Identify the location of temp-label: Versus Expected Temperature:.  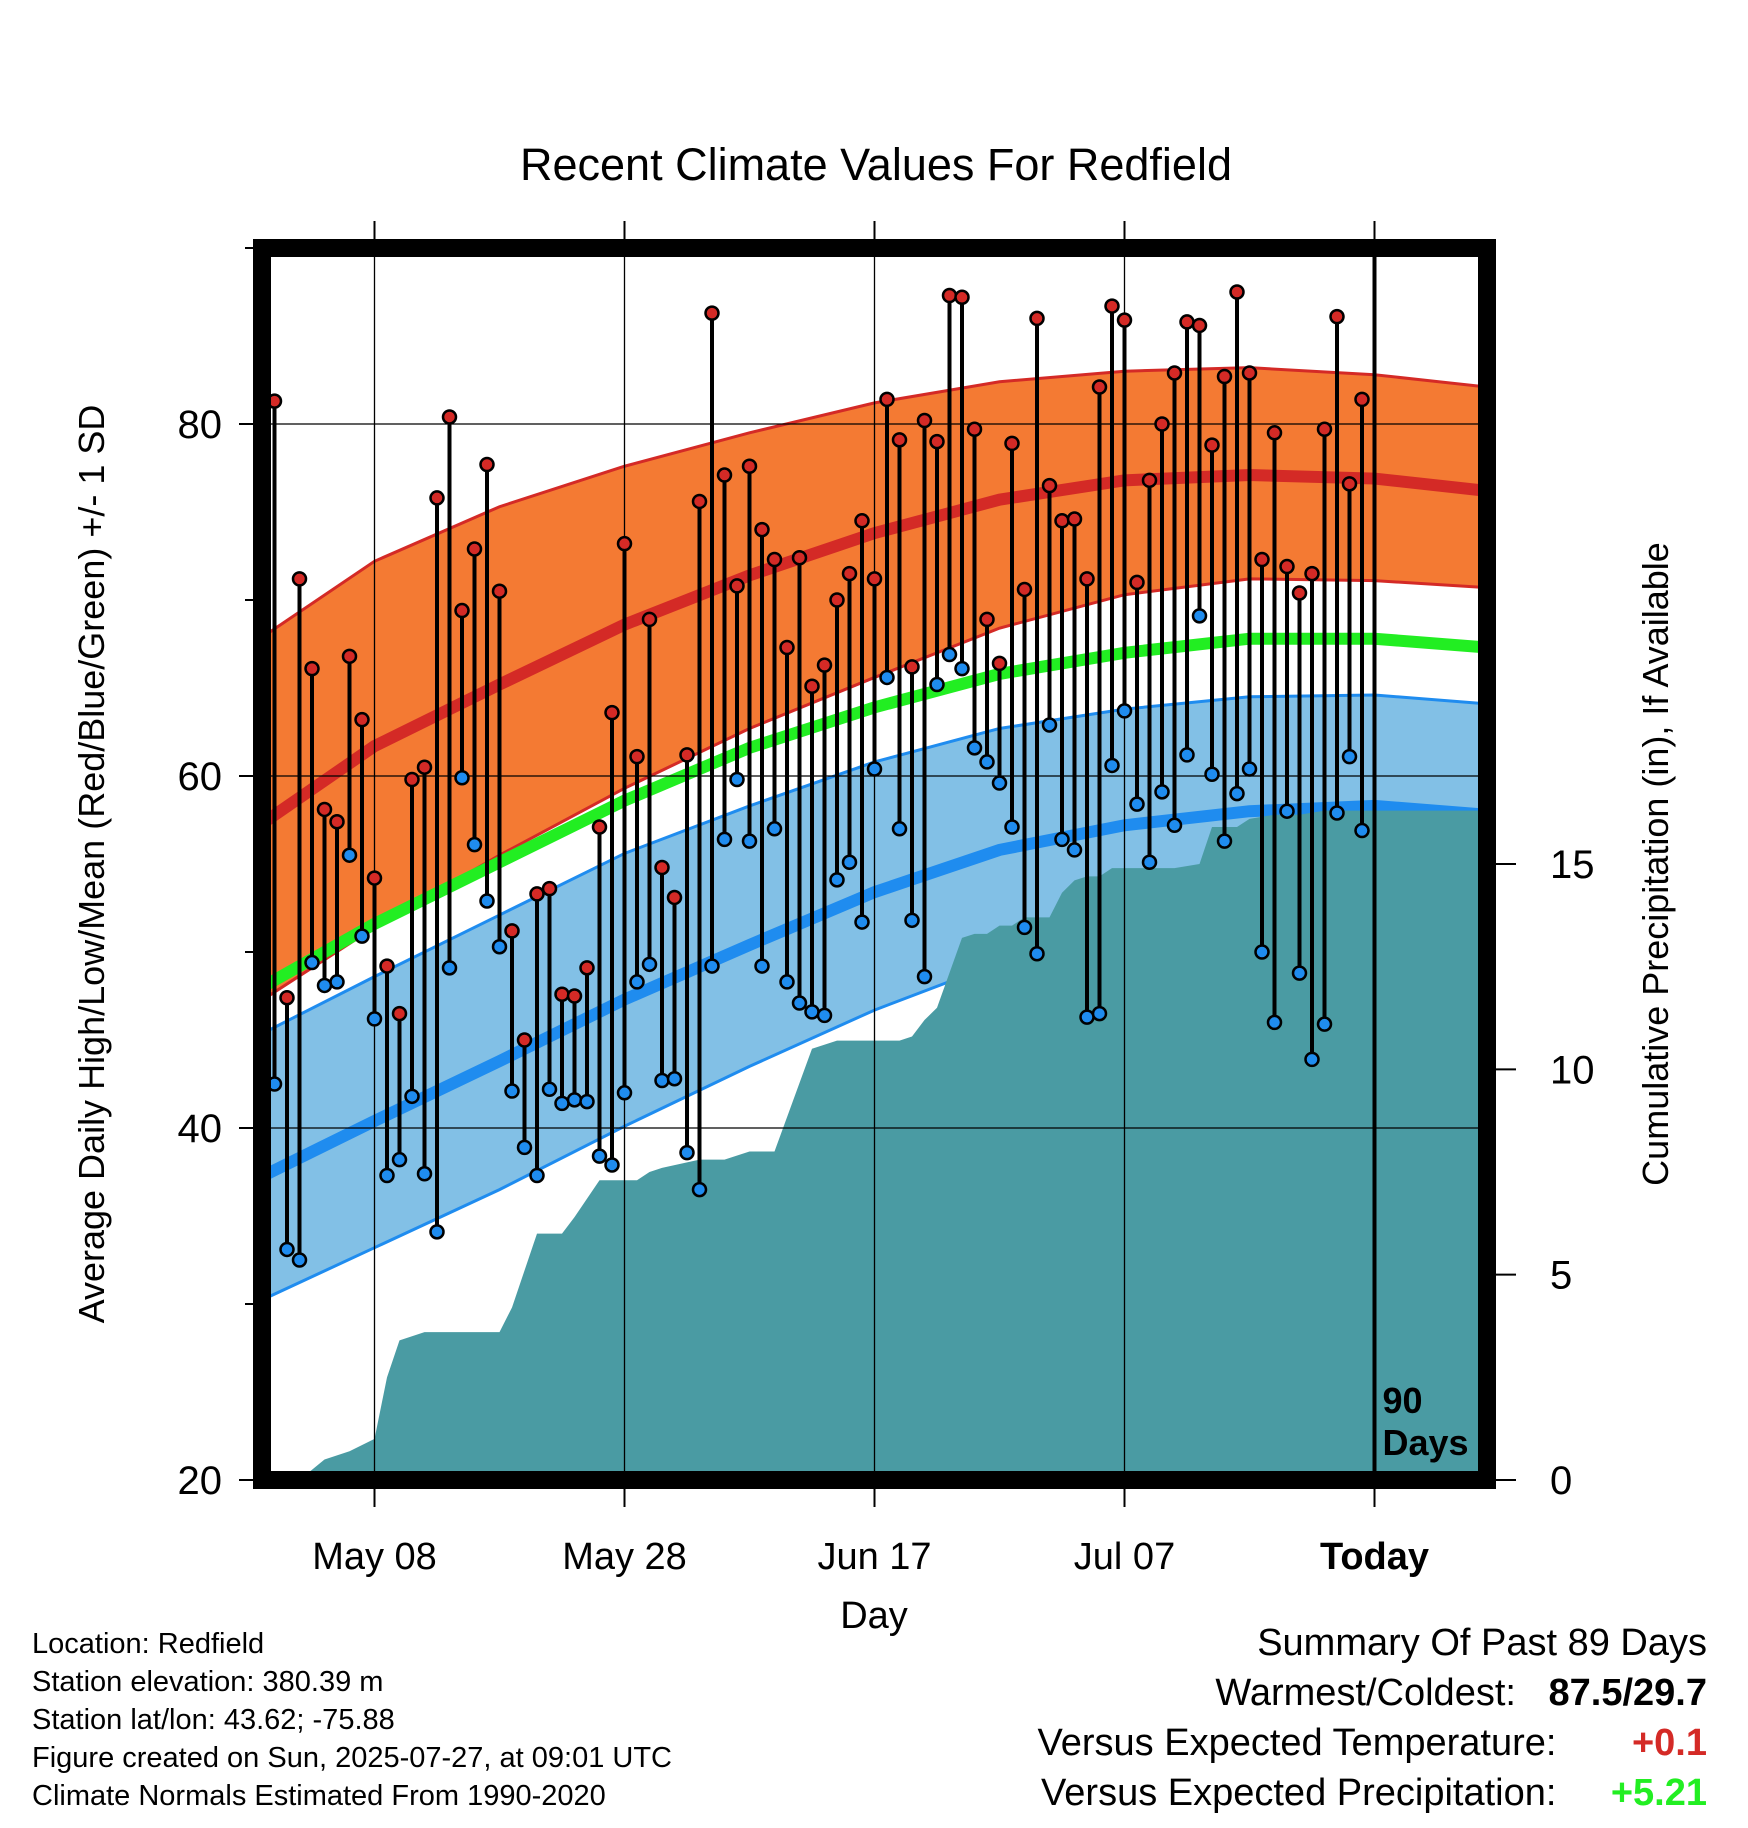
(1297, 1743).